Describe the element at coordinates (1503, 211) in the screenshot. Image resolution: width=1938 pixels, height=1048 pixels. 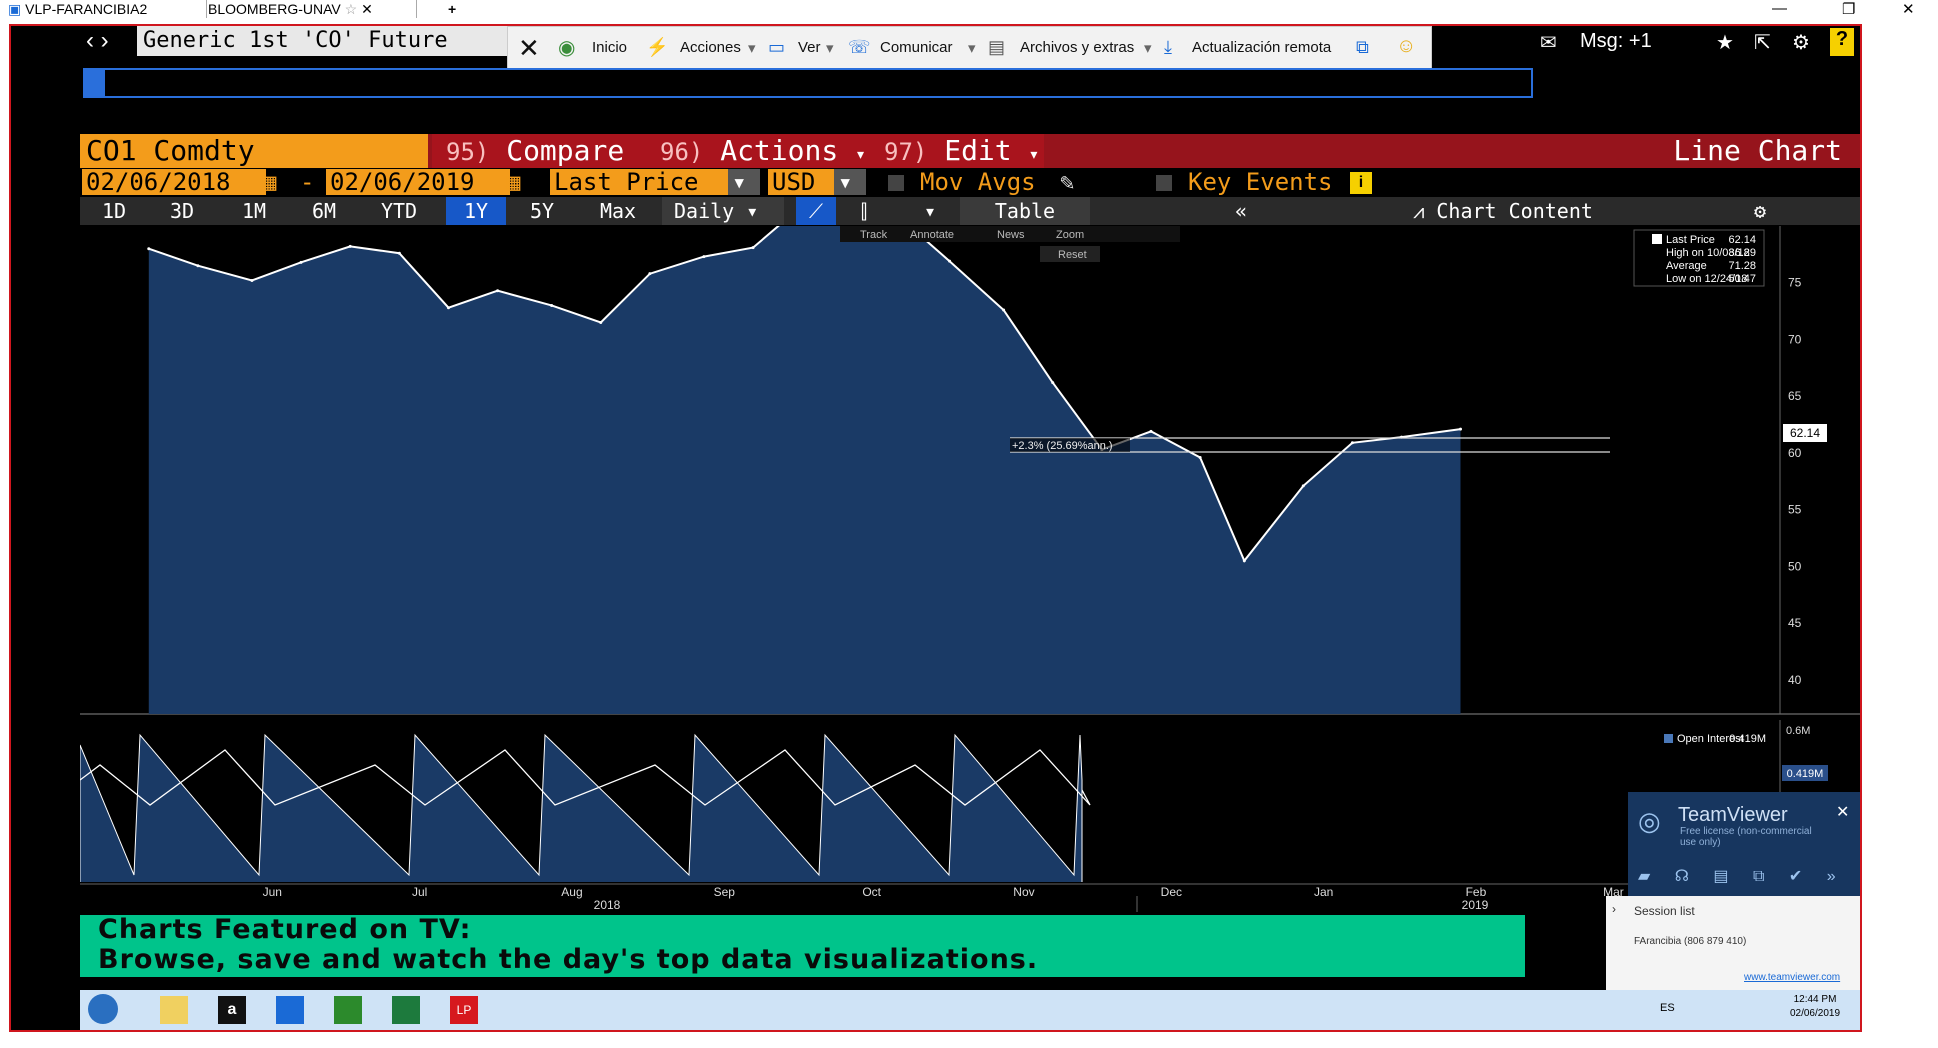
I see `chart-content-button: ⩘ Chart Content` at that location.